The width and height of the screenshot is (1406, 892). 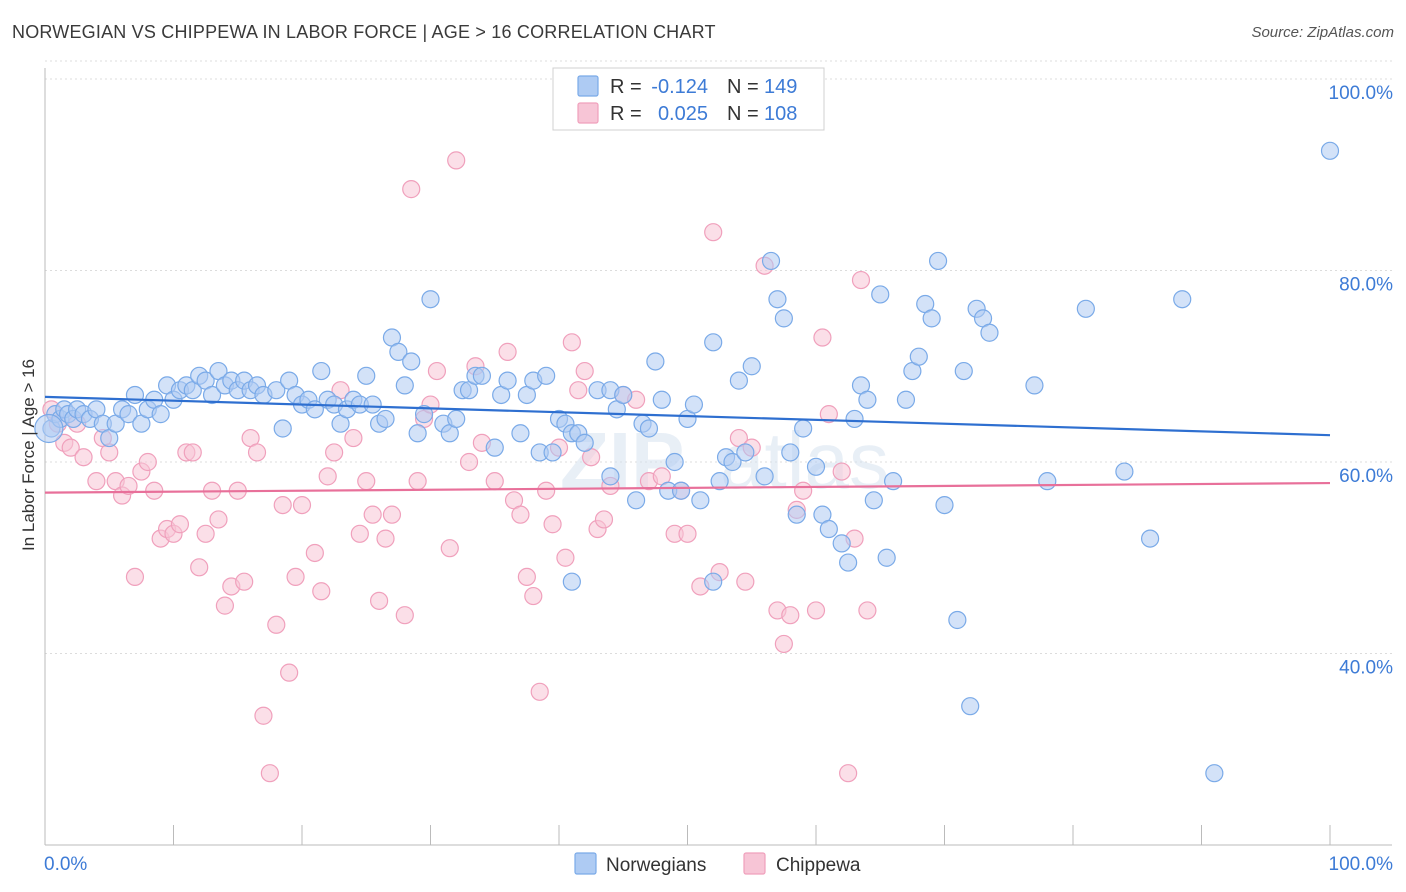 I want to click on bottom-legend-label-norwegians: Norwegians, so click(x=656, y=865).